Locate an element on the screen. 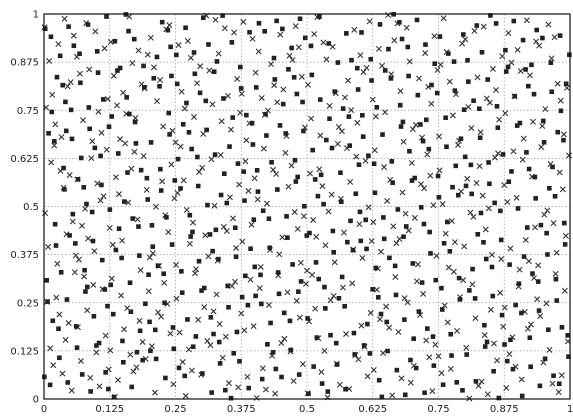 Image resolution: width=573 pixels, height=419 pixels. y-tick-label: 1 is located at coordinates (36, 15).